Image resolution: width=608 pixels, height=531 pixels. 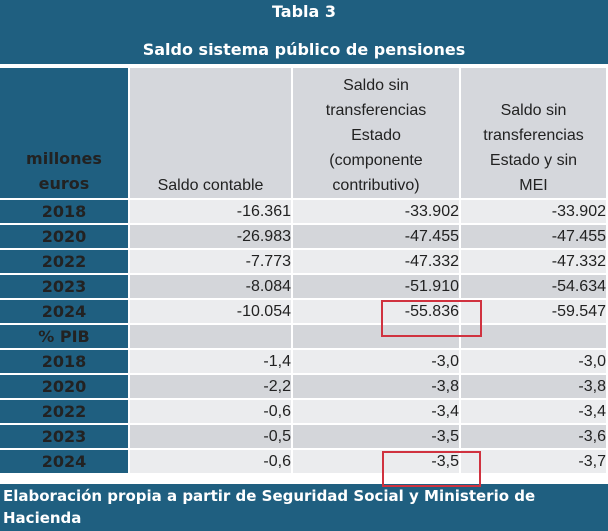 I want to click on cell-sin-transf-contrib: -47.455, so click(x=376, y=236).